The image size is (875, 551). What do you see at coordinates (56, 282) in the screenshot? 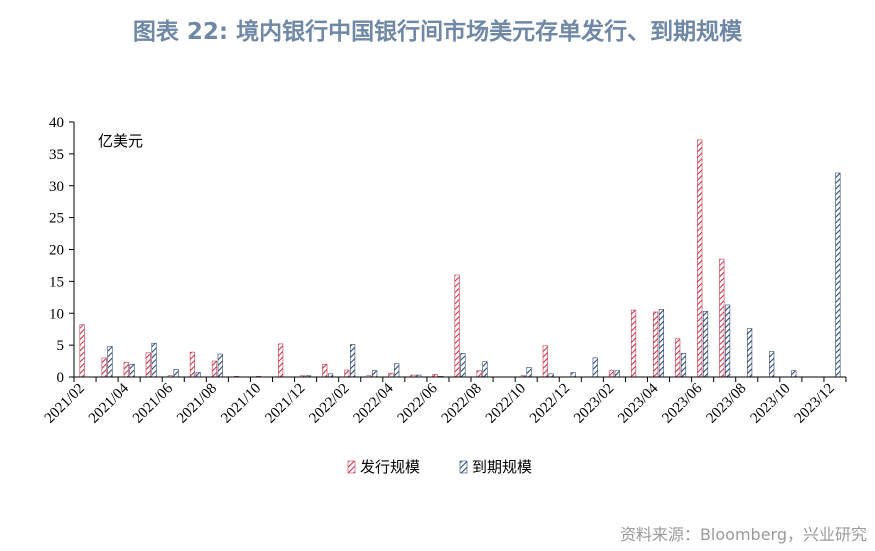
I see `y-tick-label: 15` at bounding box center [56, 282].